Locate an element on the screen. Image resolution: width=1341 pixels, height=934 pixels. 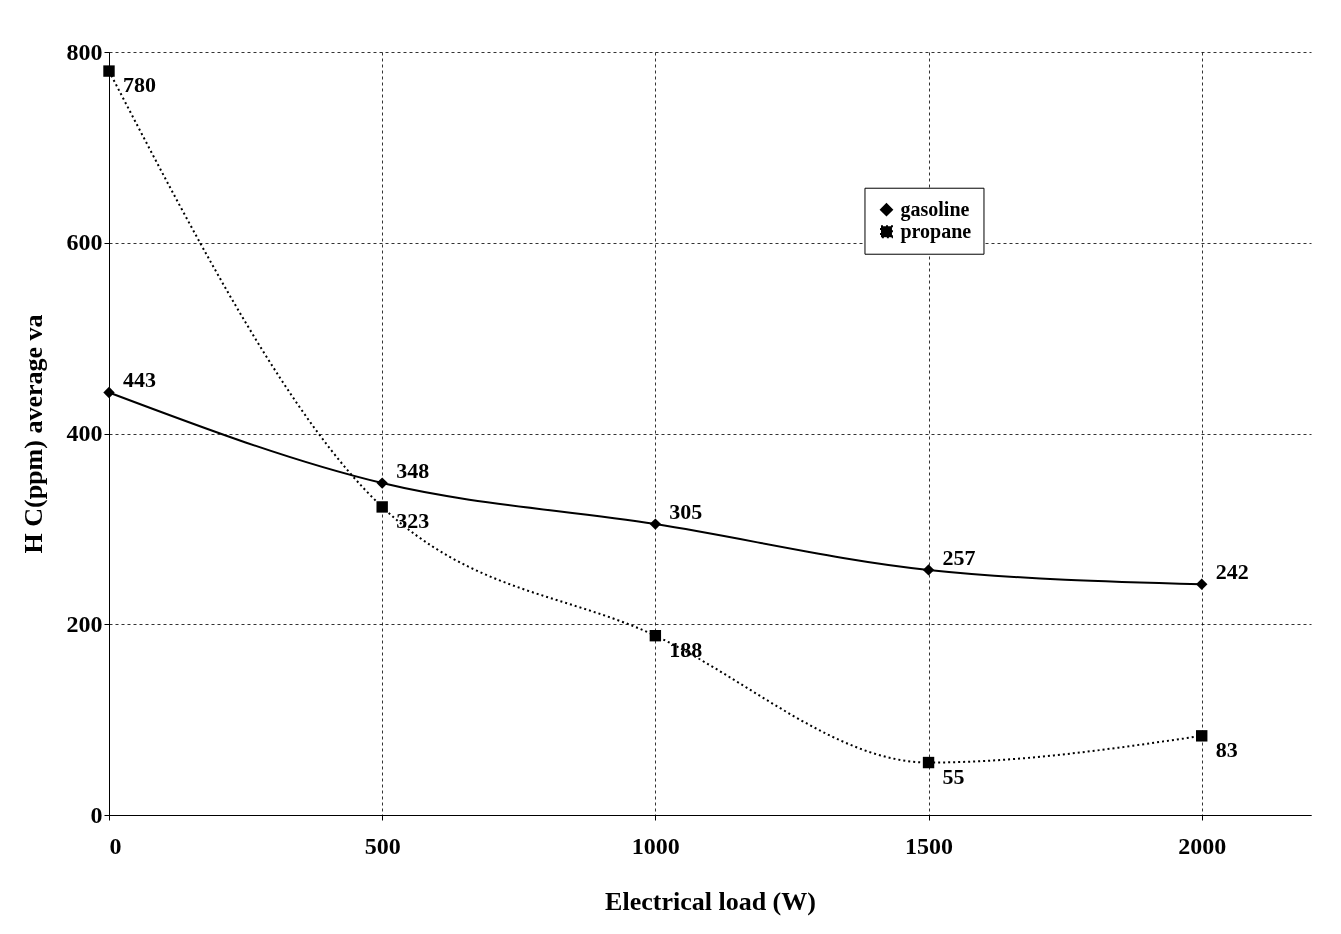
data-label: 188 is located at coordinates (686, 649).